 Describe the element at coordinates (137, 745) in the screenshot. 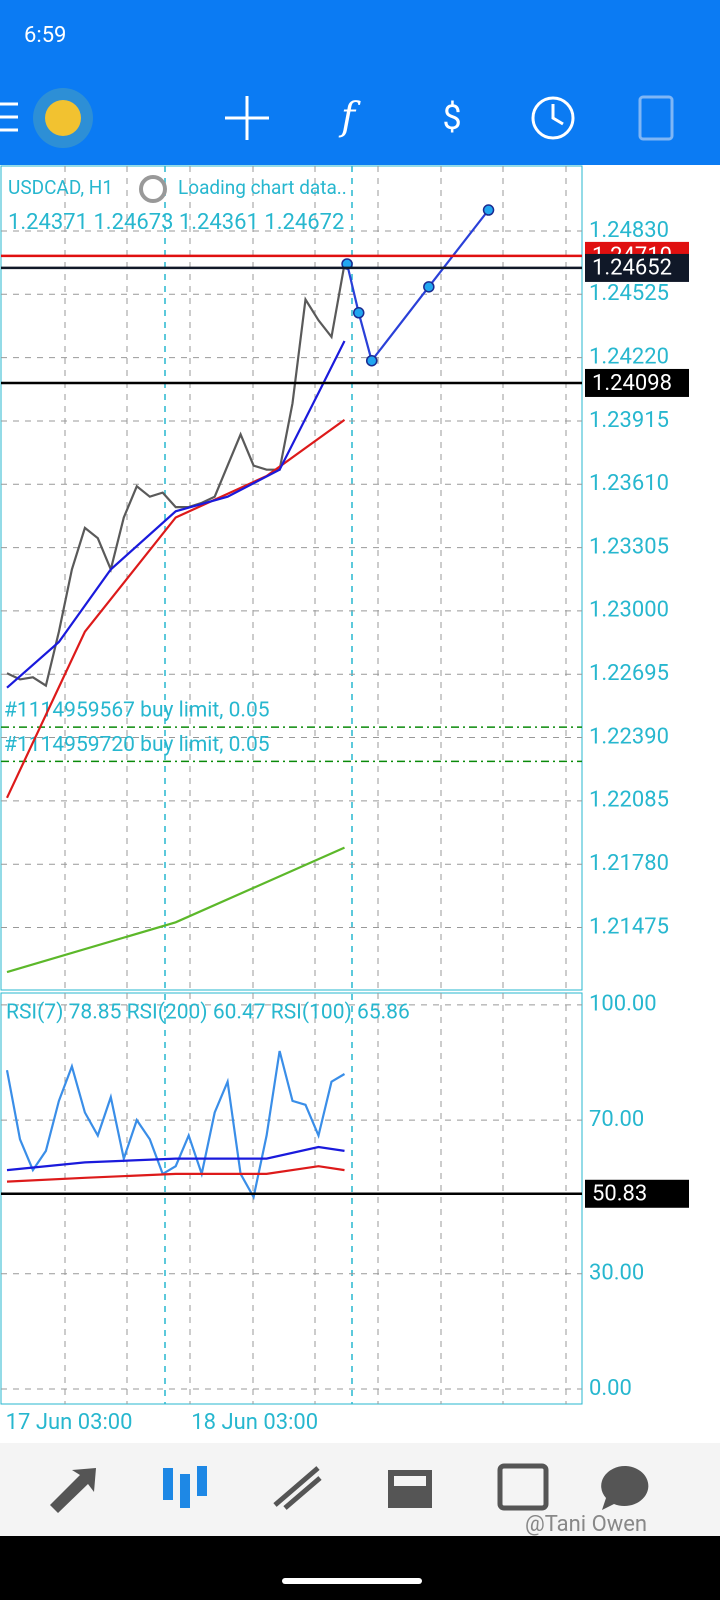

I see `order-label: #1114959720 buy limit, 0.05` at that location.